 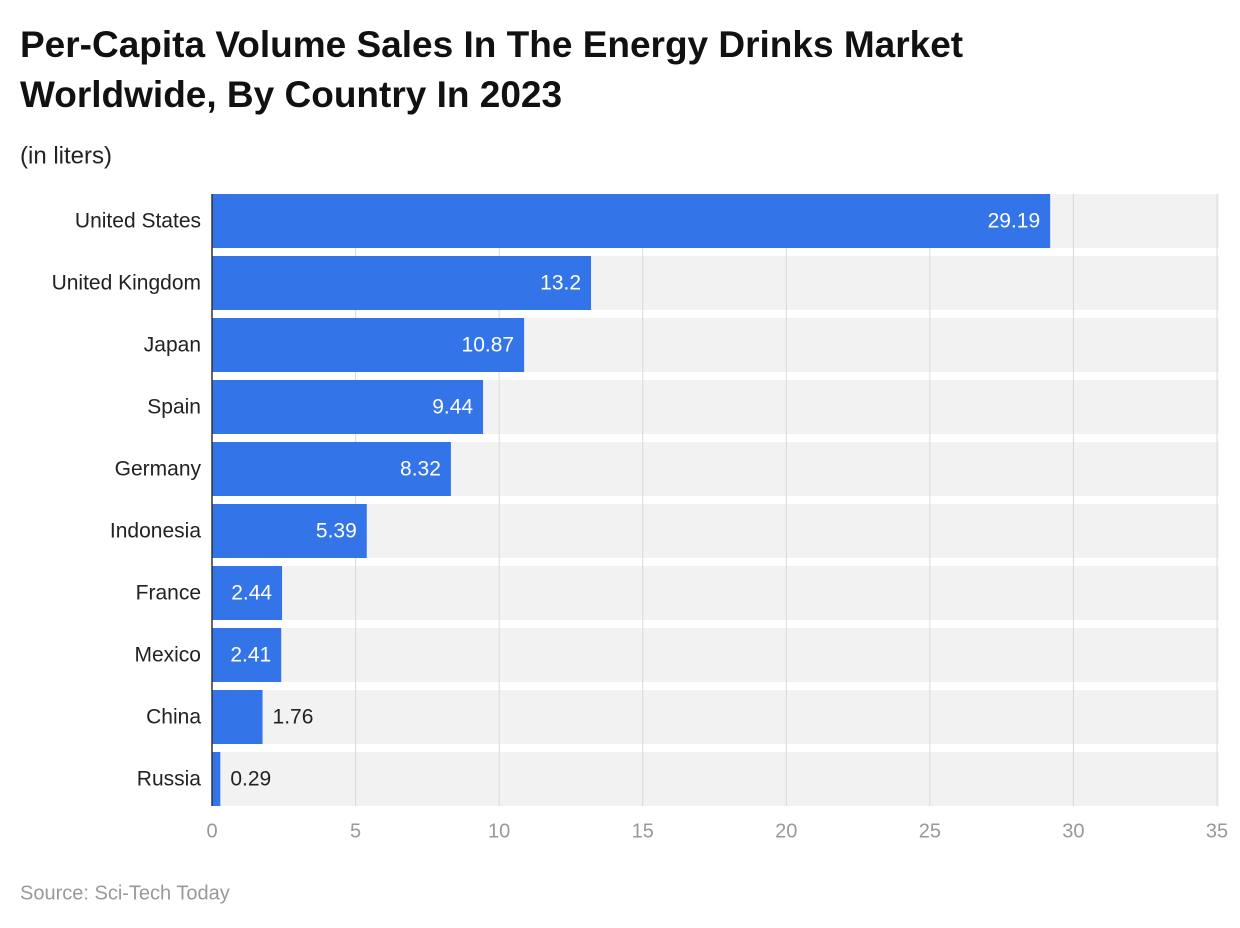 What do you see at coordinates (168, 593) in the screenshot?
I see `y-tick-label: France` at bounding box center [168, 593].